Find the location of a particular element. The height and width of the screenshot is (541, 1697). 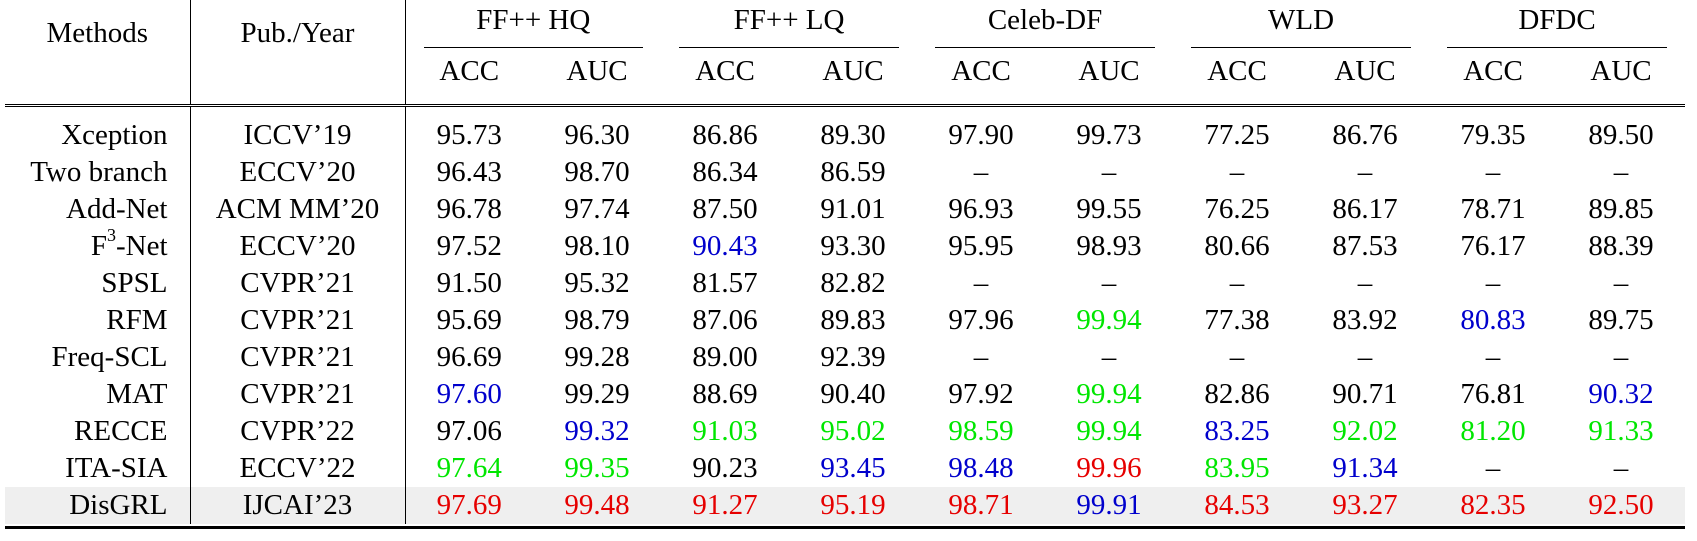

metric-value: 91.50 is located at coordinates (469, 283).